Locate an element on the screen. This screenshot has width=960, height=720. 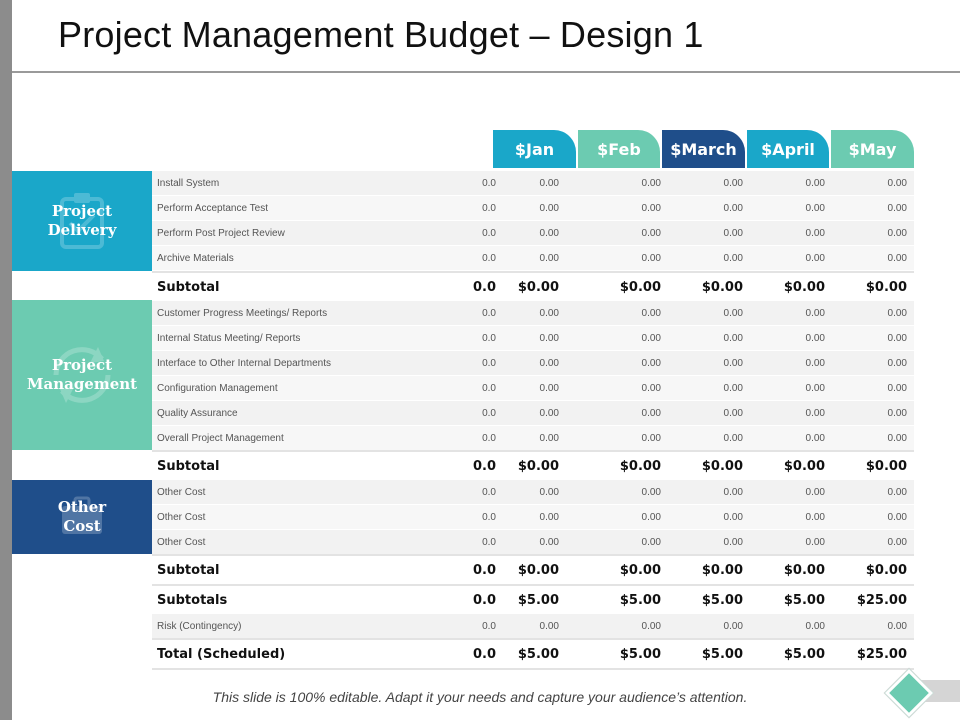
section-label-line2: Cost is located at coordinates (82, 526).